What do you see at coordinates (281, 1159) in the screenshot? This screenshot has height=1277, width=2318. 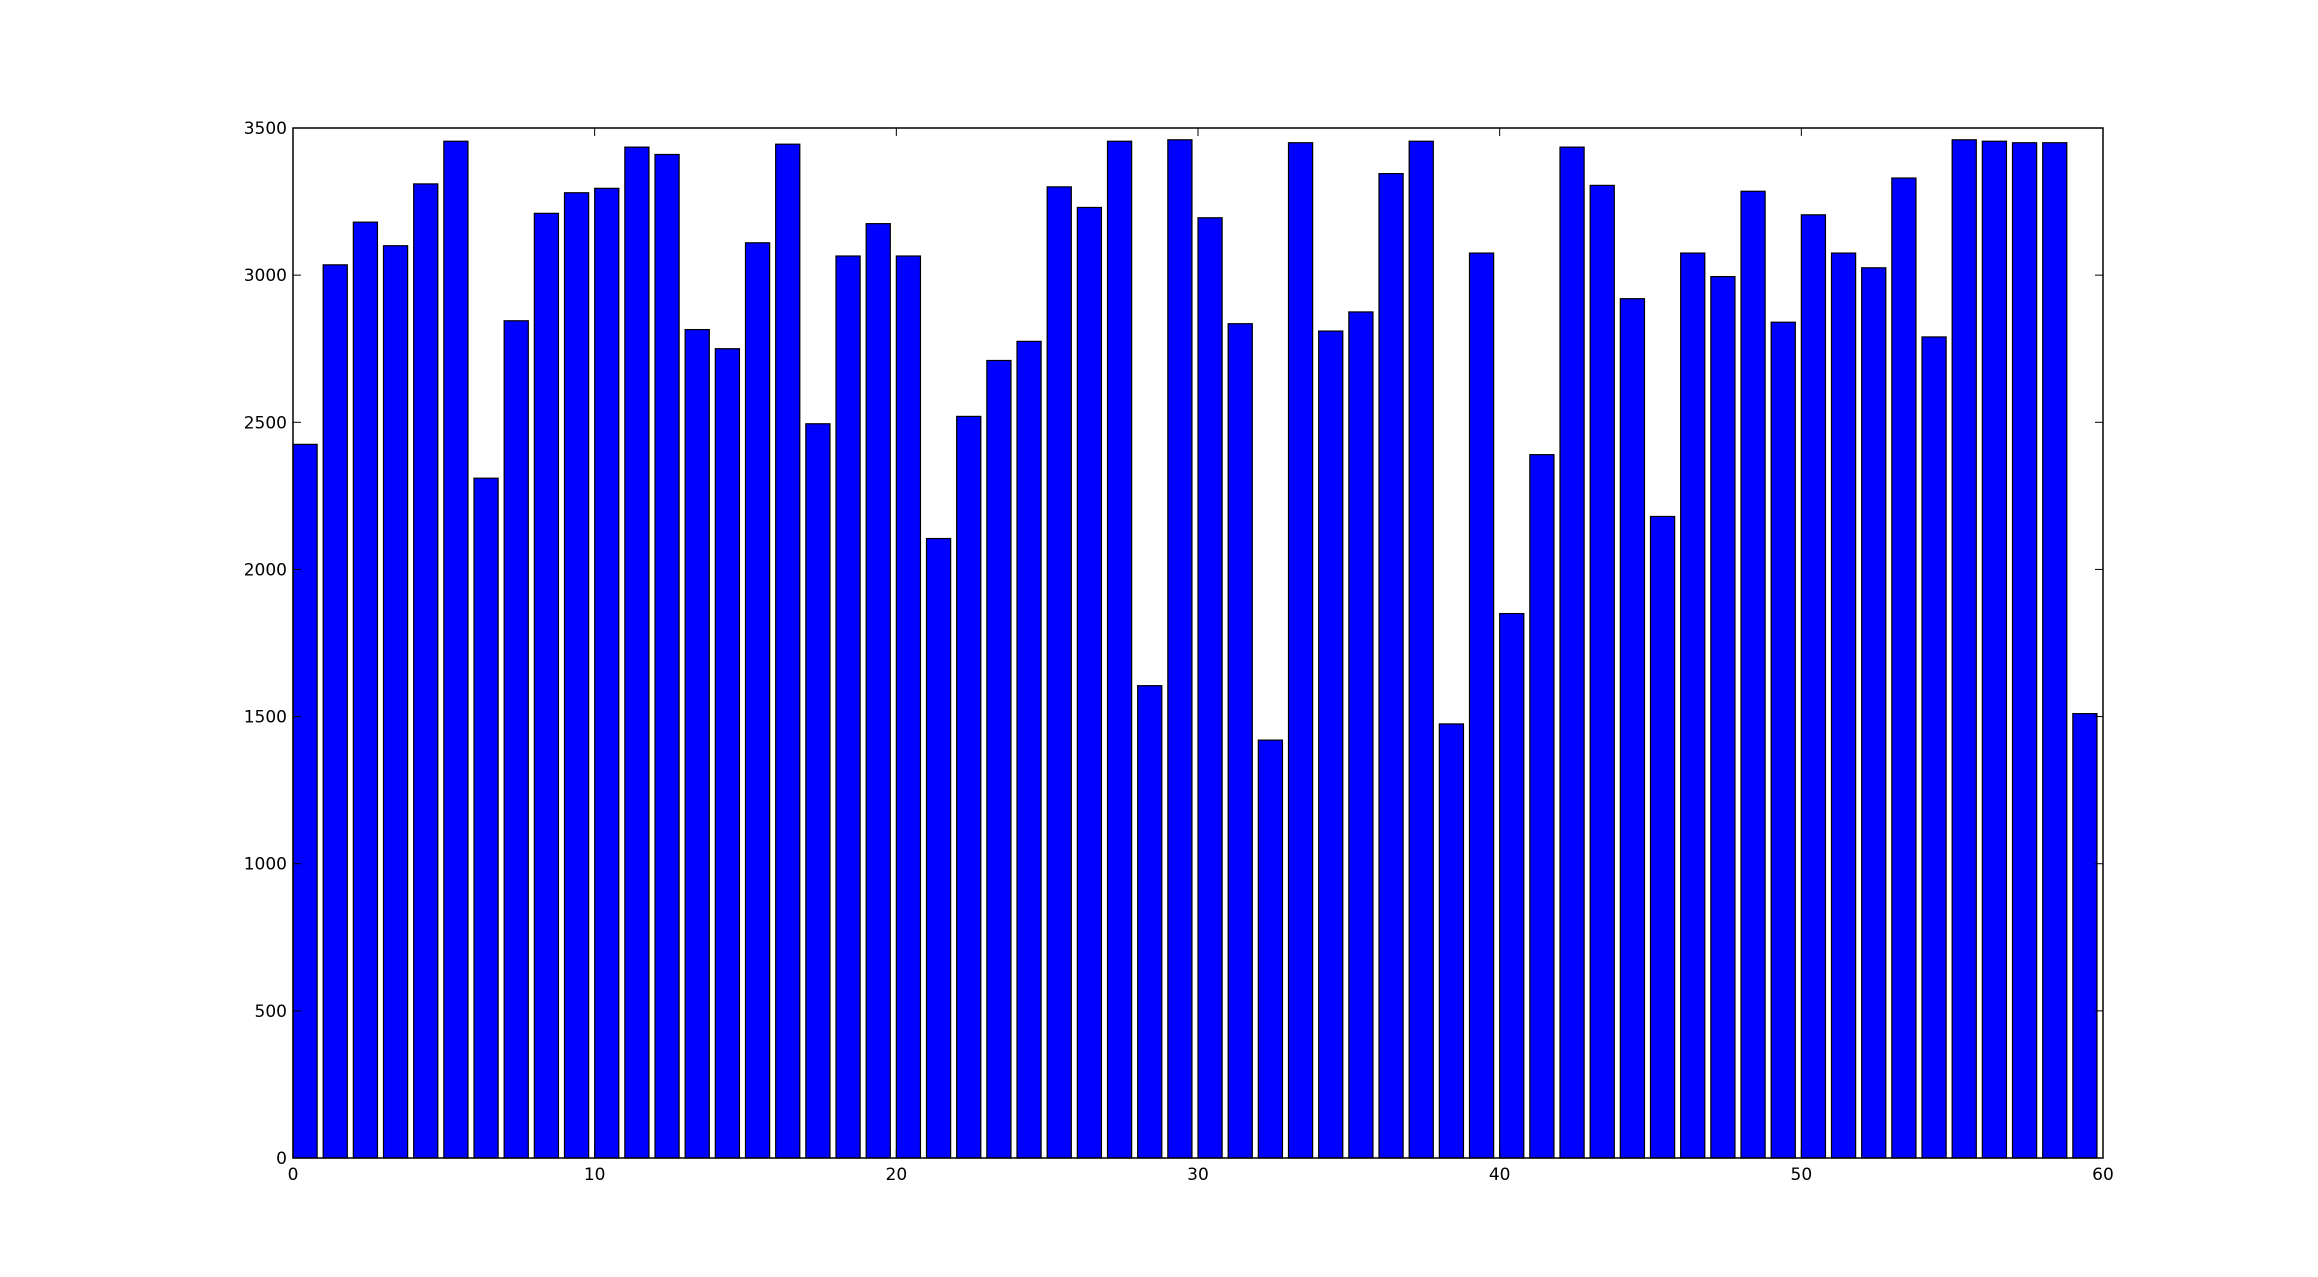 I see `y-tick-label: 0` at bounding box center [281, 1159].